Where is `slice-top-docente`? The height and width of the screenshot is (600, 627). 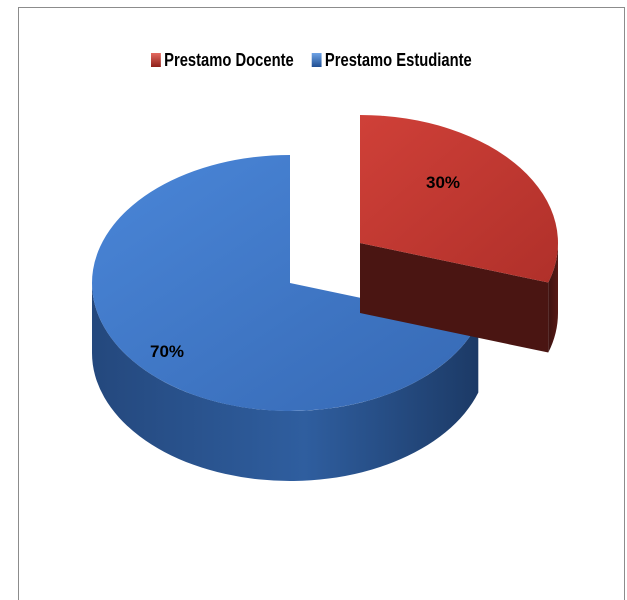 slice-top-docente is located at coordinates (459, 199).